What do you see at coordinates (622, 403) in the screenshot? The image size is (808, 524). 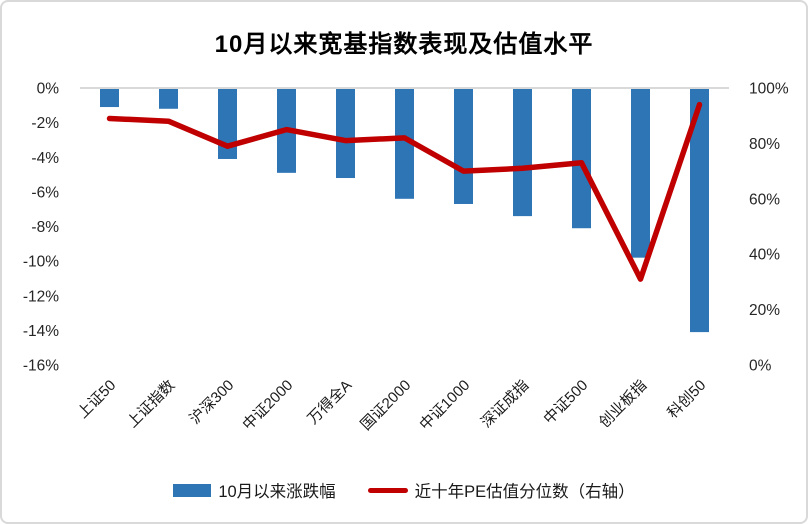 I see `category-label: 创业板指` at bounding box center [622, 403].